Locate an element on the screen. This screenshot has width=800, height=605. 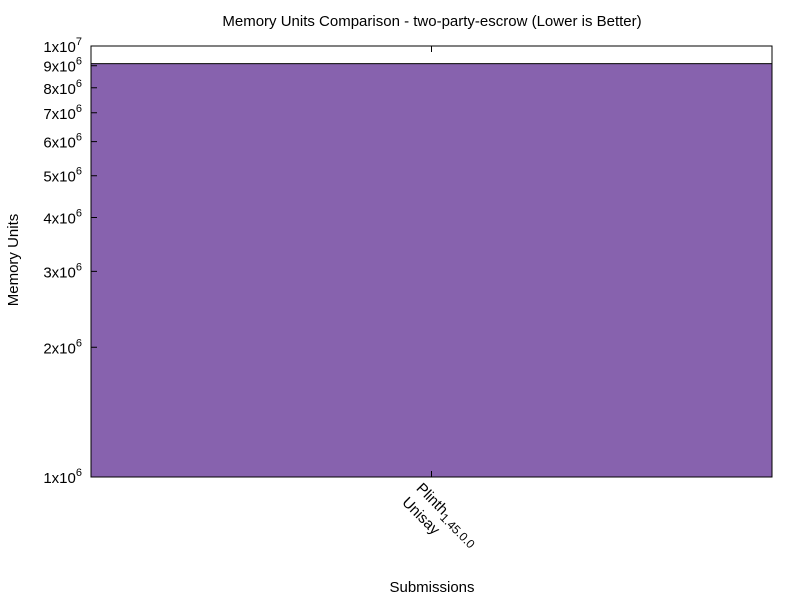
y-tick-label: 6x10⁶ is located at coordinates (62, 142).